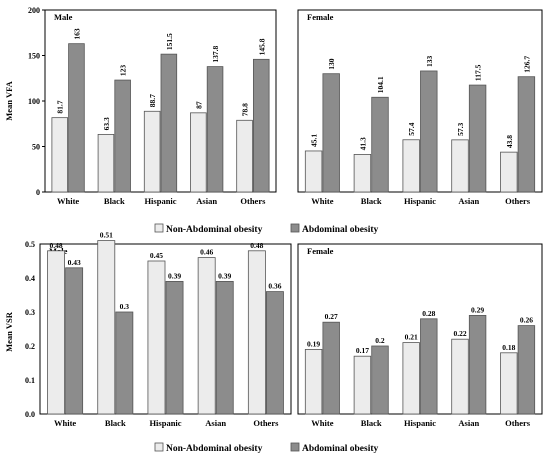 The height and width of the screenshot is (454, 550). Describe the element at coordinates (460, 128) in the screenshot. I see `vfa-female-data-label: 57.3` at that location.